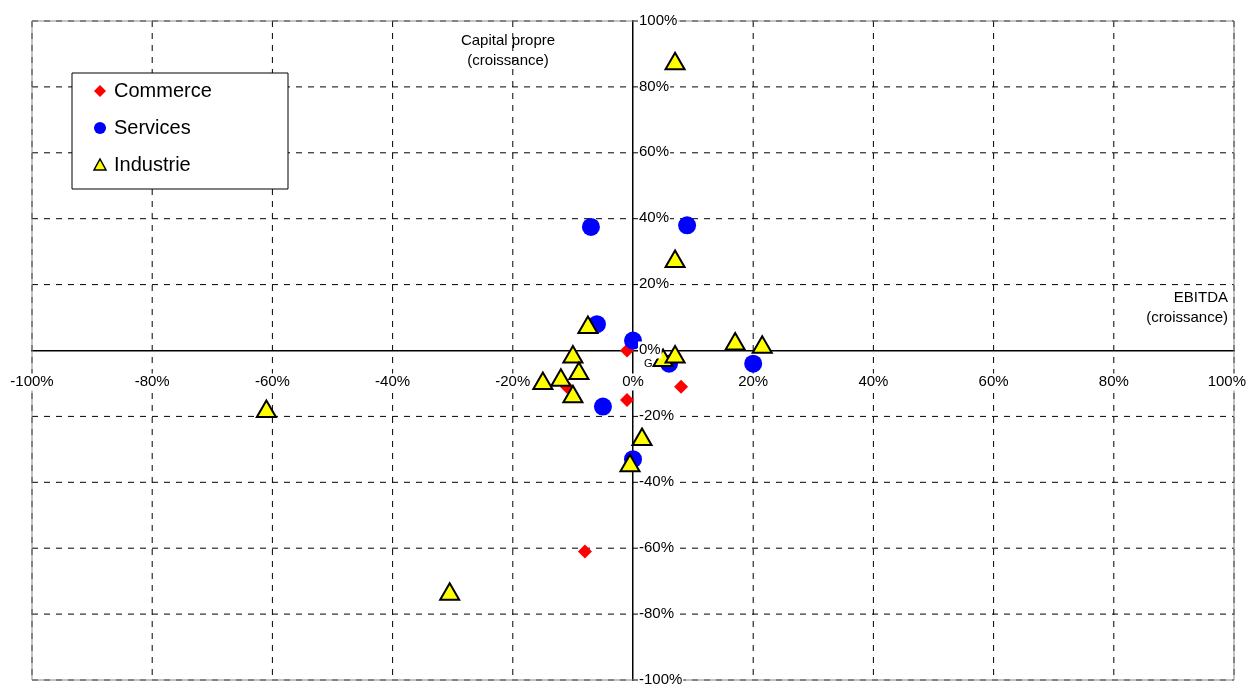 Image resolution: width=1256 pixels, height=693 pixels. I want to click on x-tick-label: 100%, so click(1227, 381).